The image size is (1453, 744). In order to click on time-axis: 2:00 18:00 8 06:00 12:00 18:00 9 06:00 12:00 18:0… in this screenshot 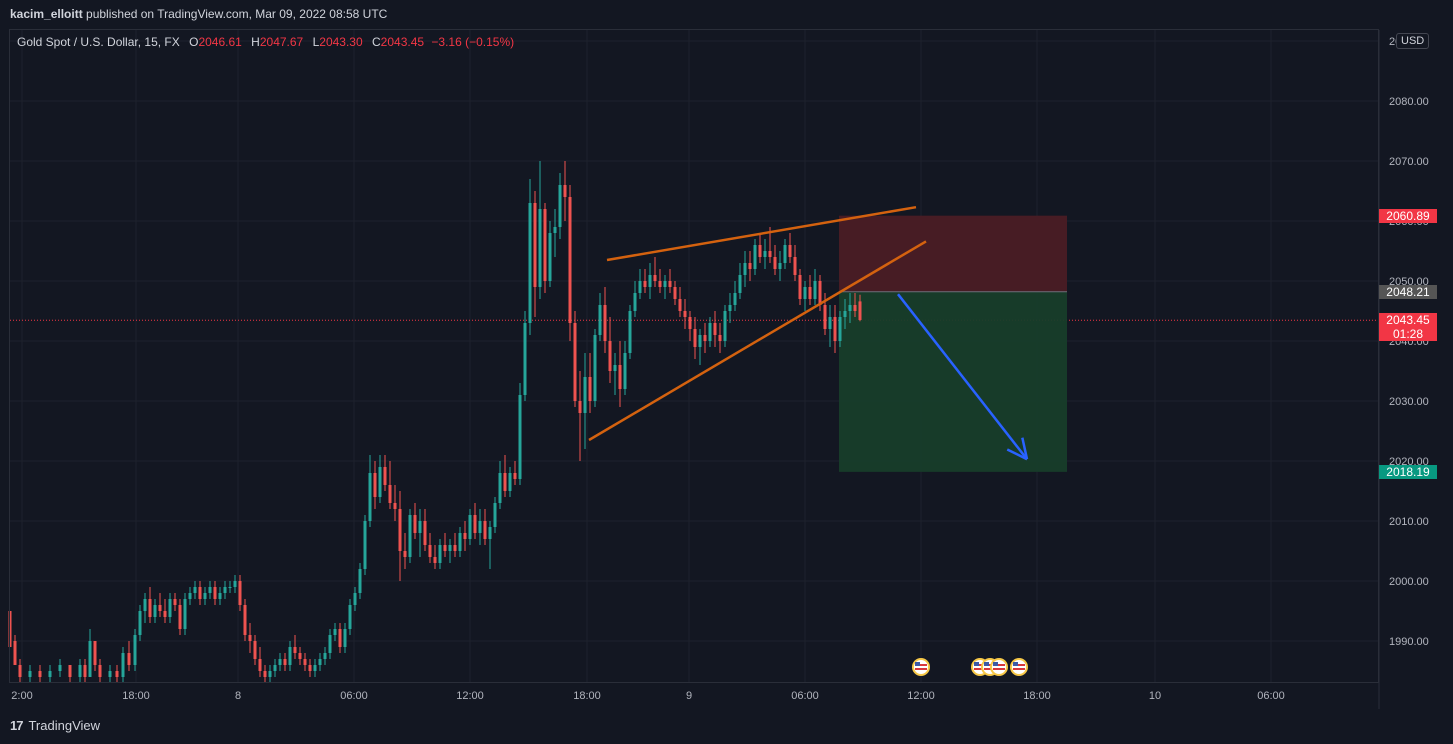, I will do `click(647, 696)`.